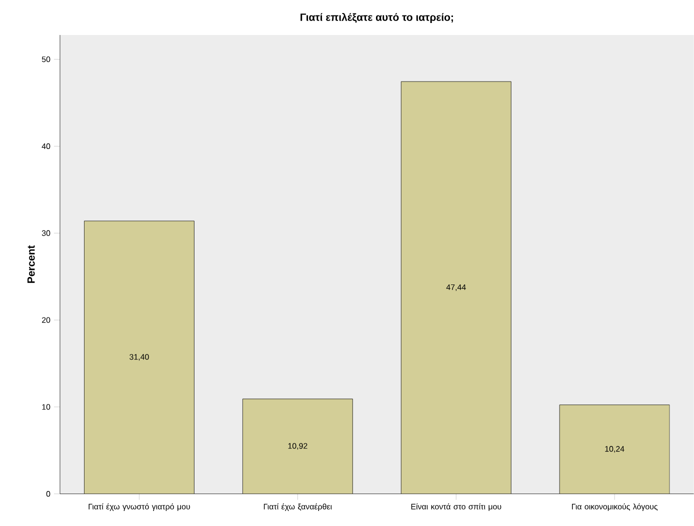 Image resolution: width=694 pixels, height=526 pixels. Describe the element at coordinates (376, 18) in the screenshot. I see `chart-title: Γιατί επιλέξατε αυτό το ιατρείο;` at that location.